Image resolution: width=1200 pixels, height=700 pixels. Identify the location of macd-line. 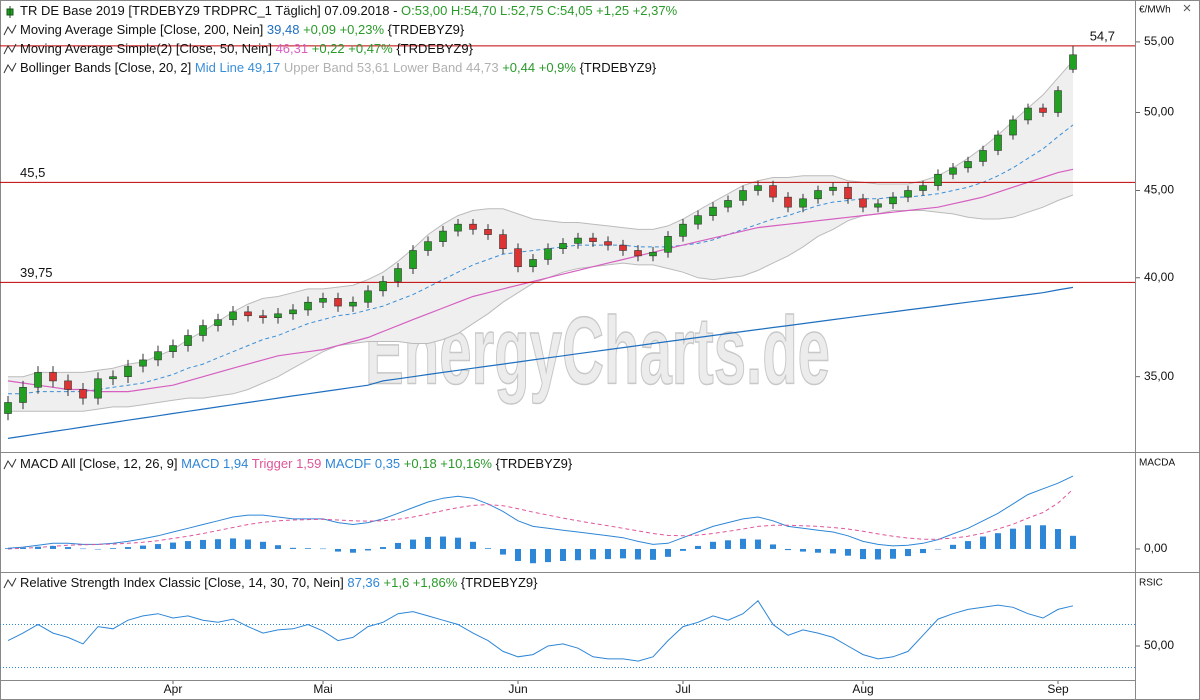
(540, 512).